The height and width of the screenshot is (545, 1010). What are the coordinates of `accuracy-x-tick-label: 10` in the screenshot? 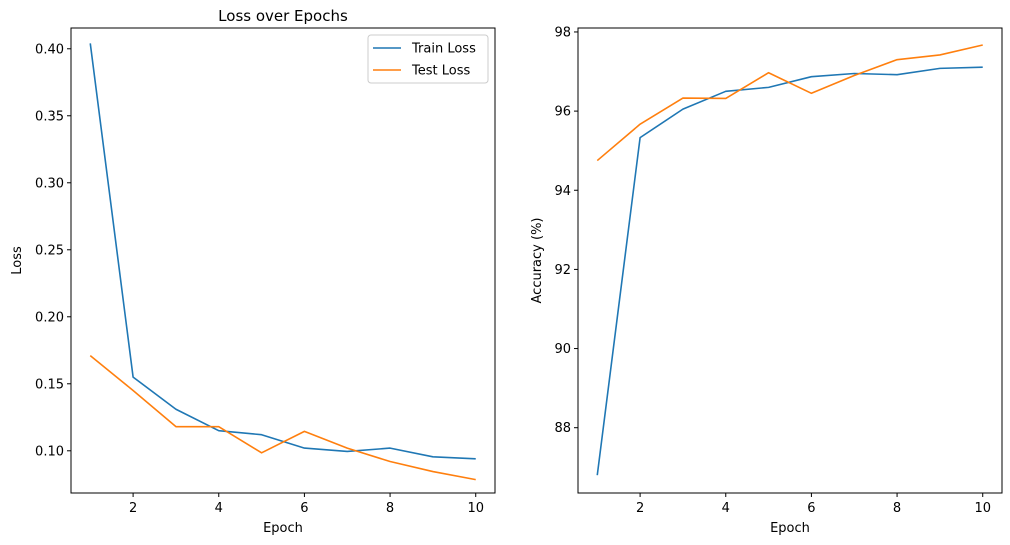 It's located at (982, 508).